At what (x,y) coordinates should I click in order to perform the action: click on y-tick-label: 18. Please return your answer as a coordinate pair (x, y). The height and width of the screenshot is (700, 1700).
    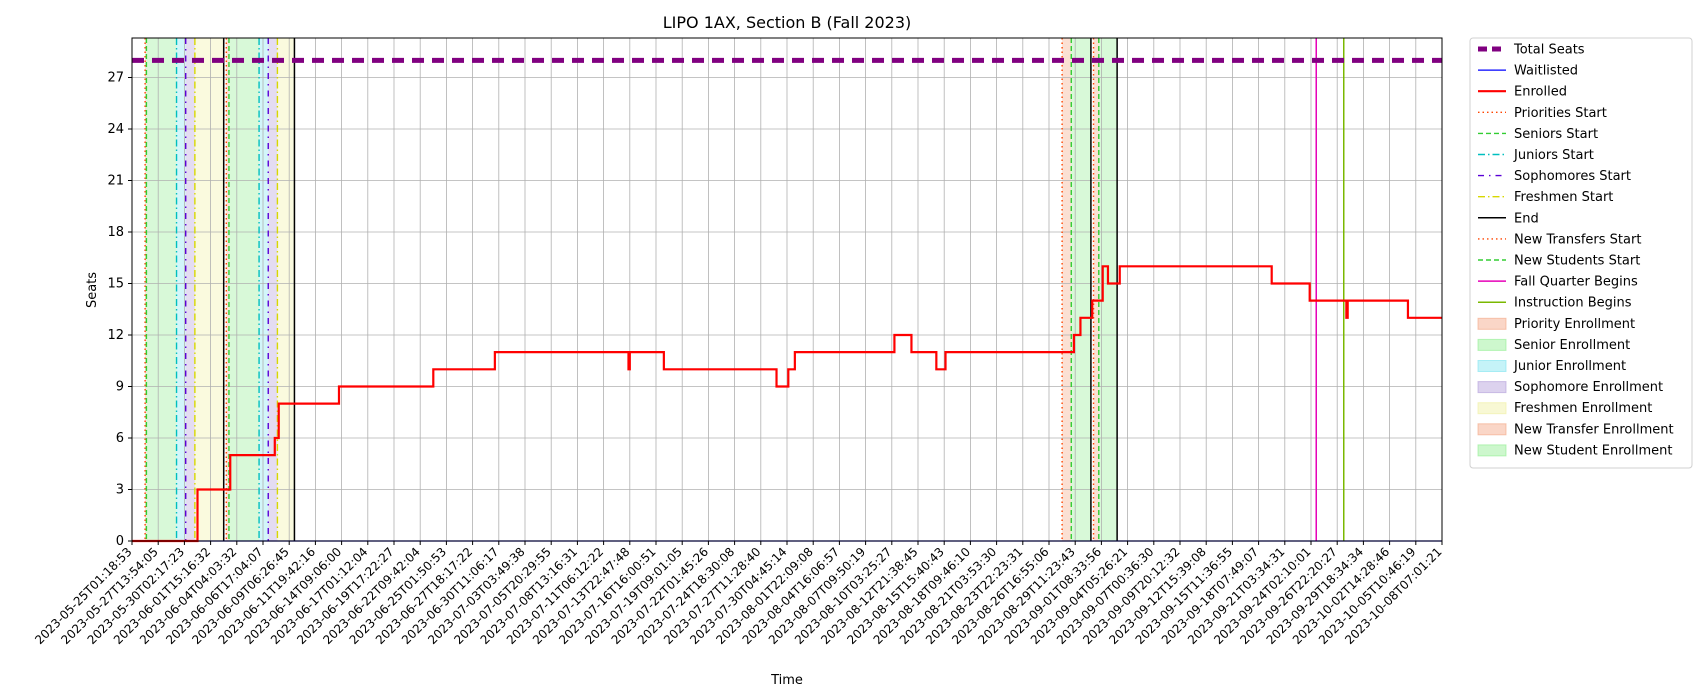
    Looking at the image, I should click on (115, 232).